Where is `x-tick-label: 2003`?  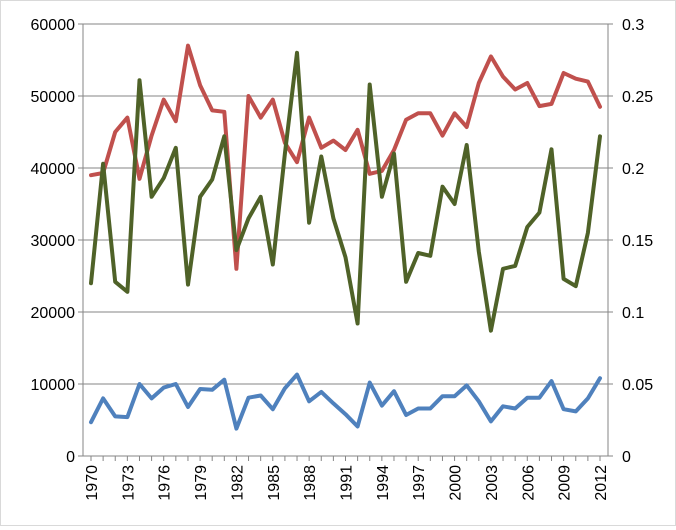 x-tick-label: 2003 is located at coordinates (492, 483).